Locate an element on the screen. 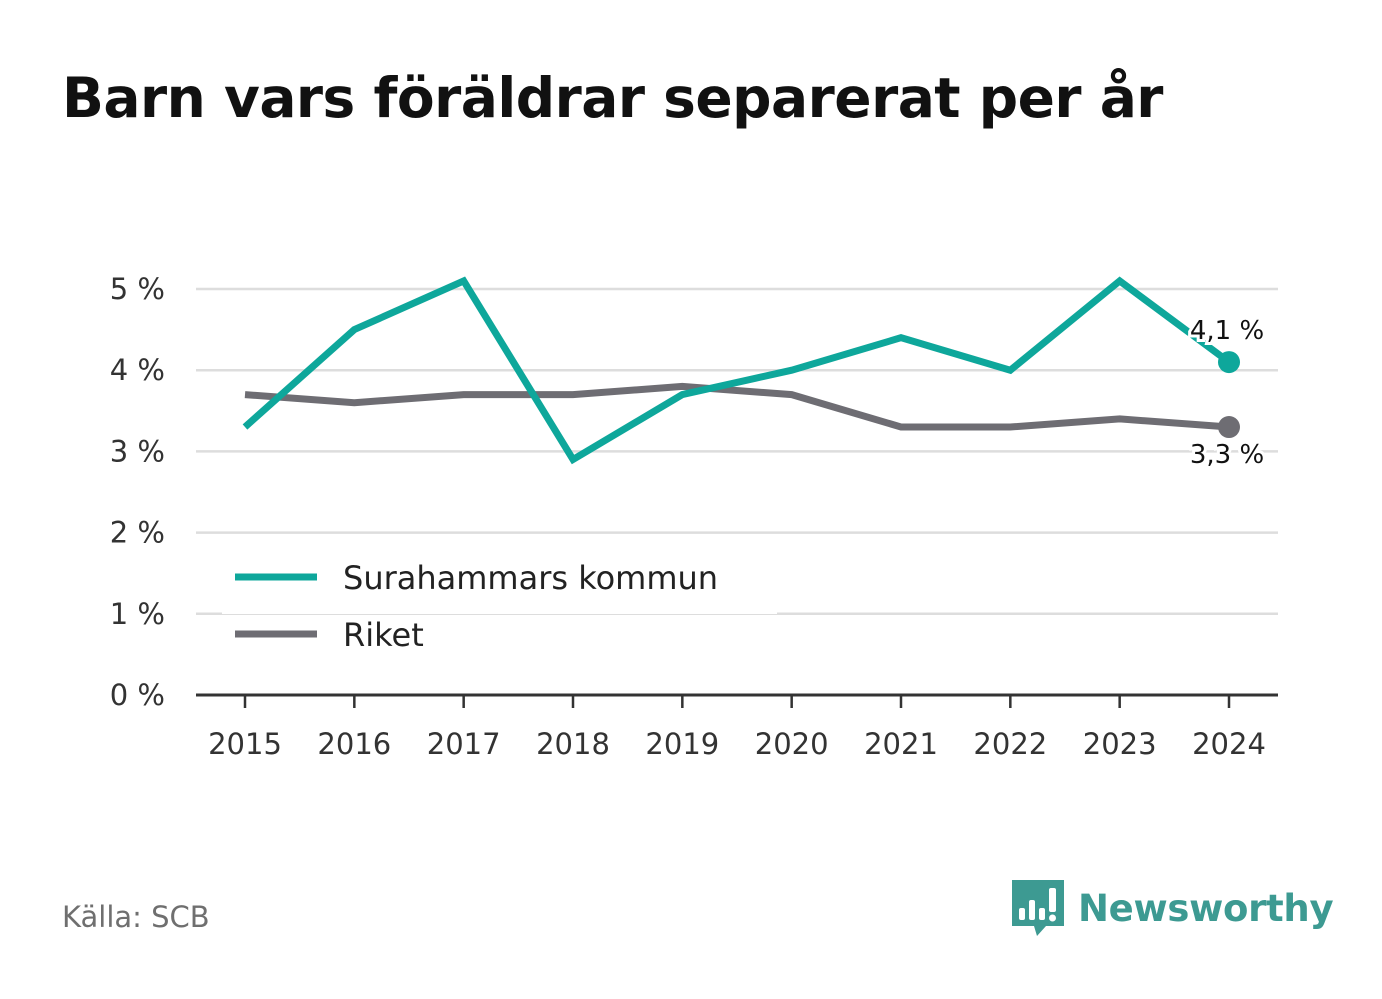 The image size is (1382, 999). x-tick-label: 2015 is located at coordinates (245, 744).